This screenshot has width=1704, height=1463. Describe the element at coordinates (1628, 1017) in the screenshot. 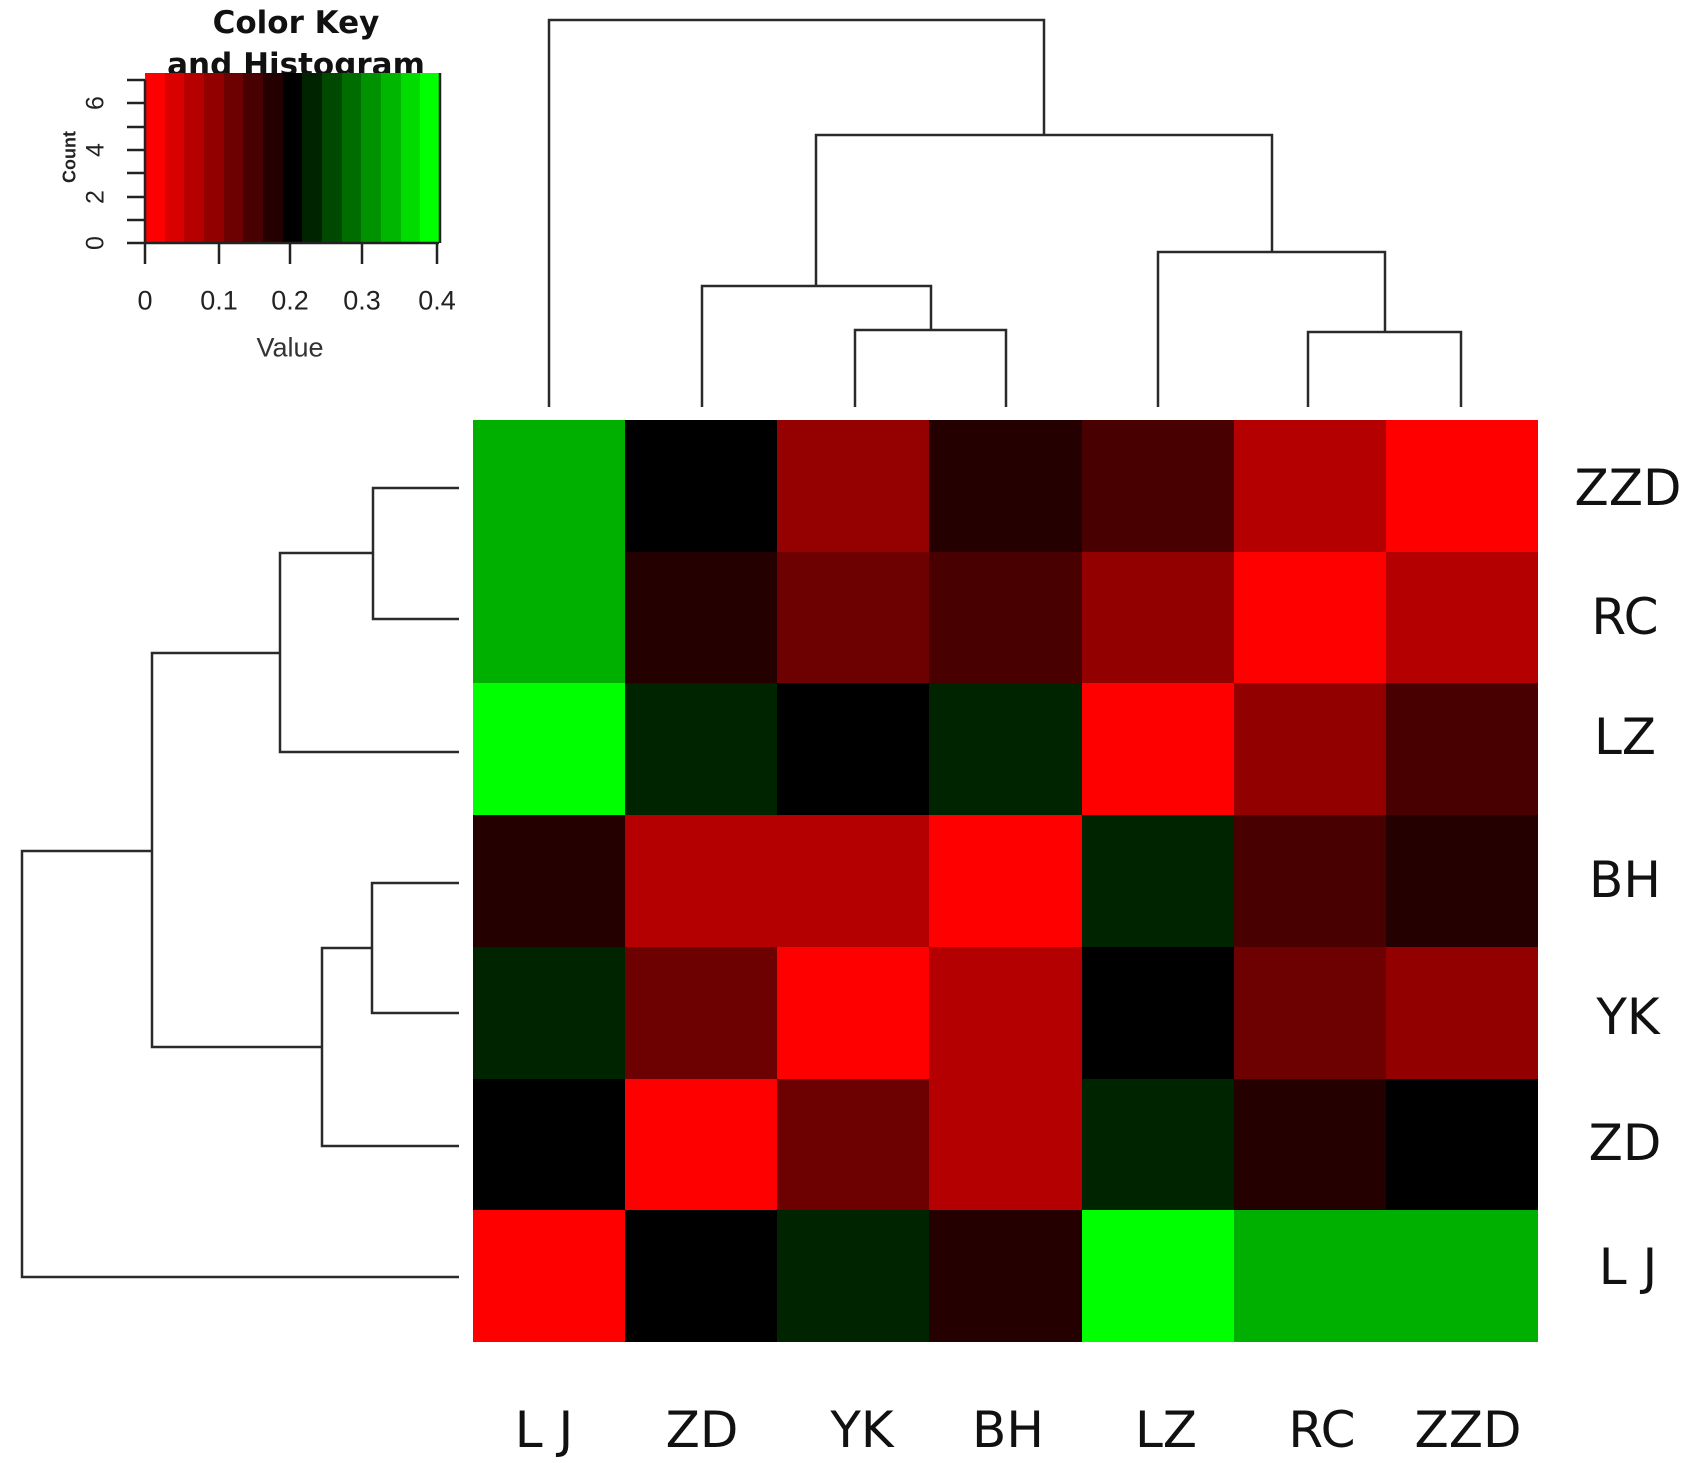

I see `row-label-yk: YK` at that location.